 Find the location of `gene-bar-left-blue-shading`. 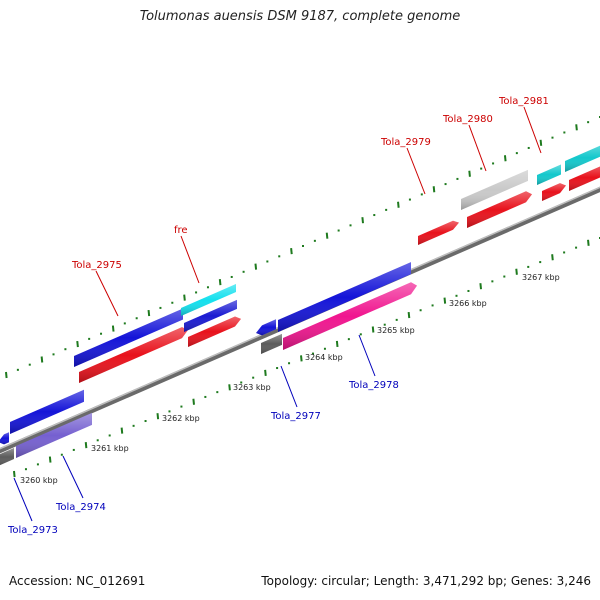

gene-bar-left-blue-shading is located at coordinates (47, 411).